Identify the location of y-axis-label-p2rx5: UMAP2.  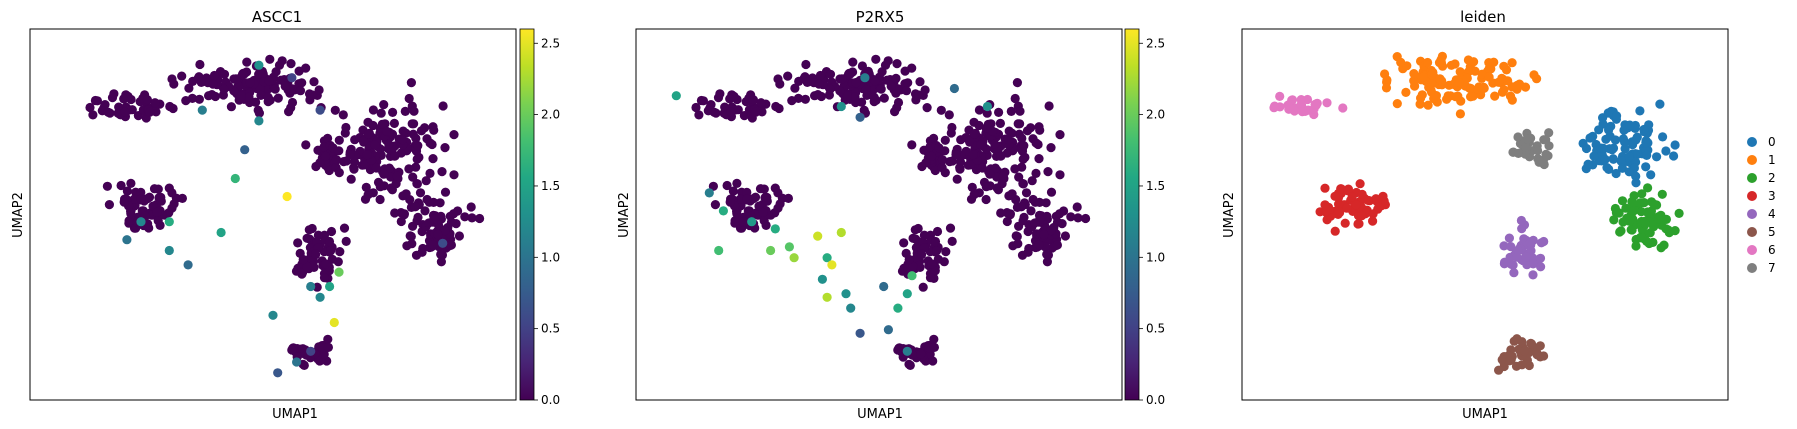
(624, 215).